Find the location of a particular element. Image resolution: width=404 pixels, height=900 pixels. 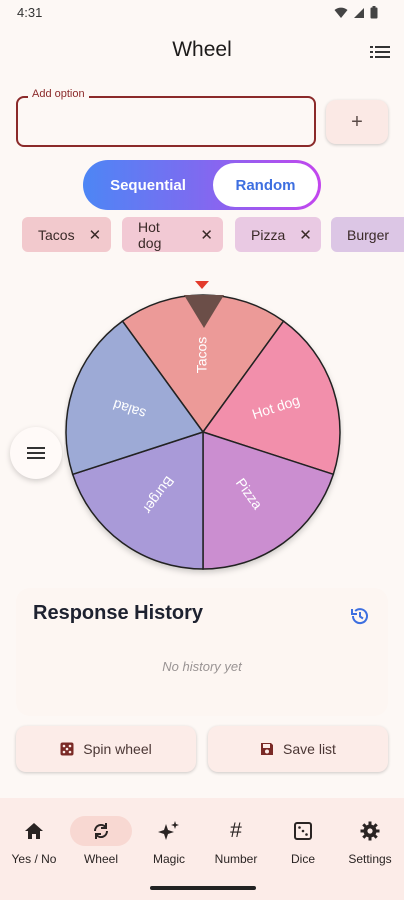

status-icons is located at coordinates (356, 12).